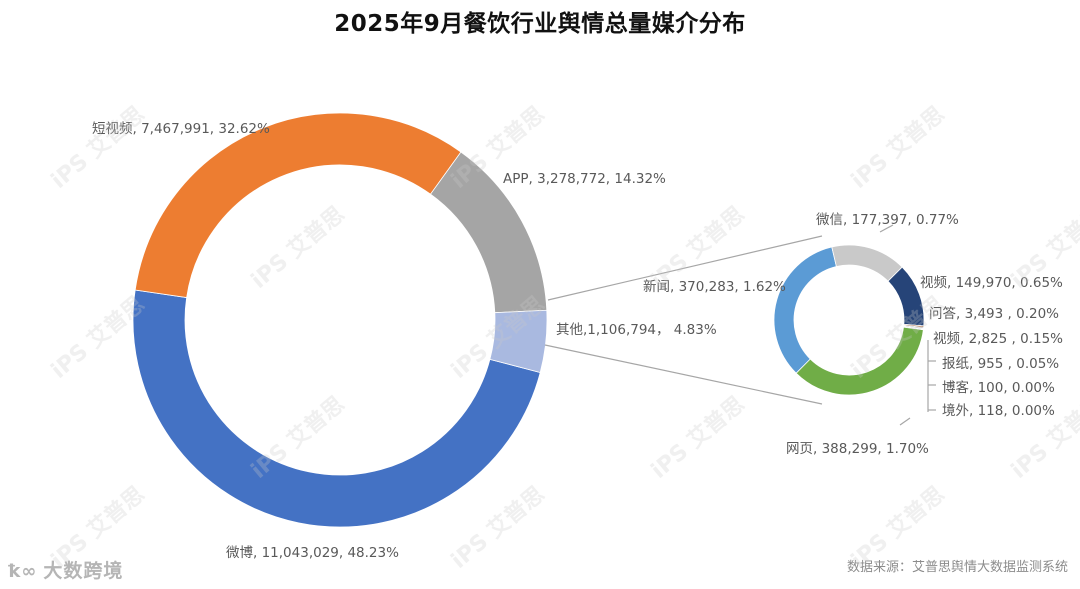 The image size is (1080, 589). I want to click on connector-top, so click(685, 268).